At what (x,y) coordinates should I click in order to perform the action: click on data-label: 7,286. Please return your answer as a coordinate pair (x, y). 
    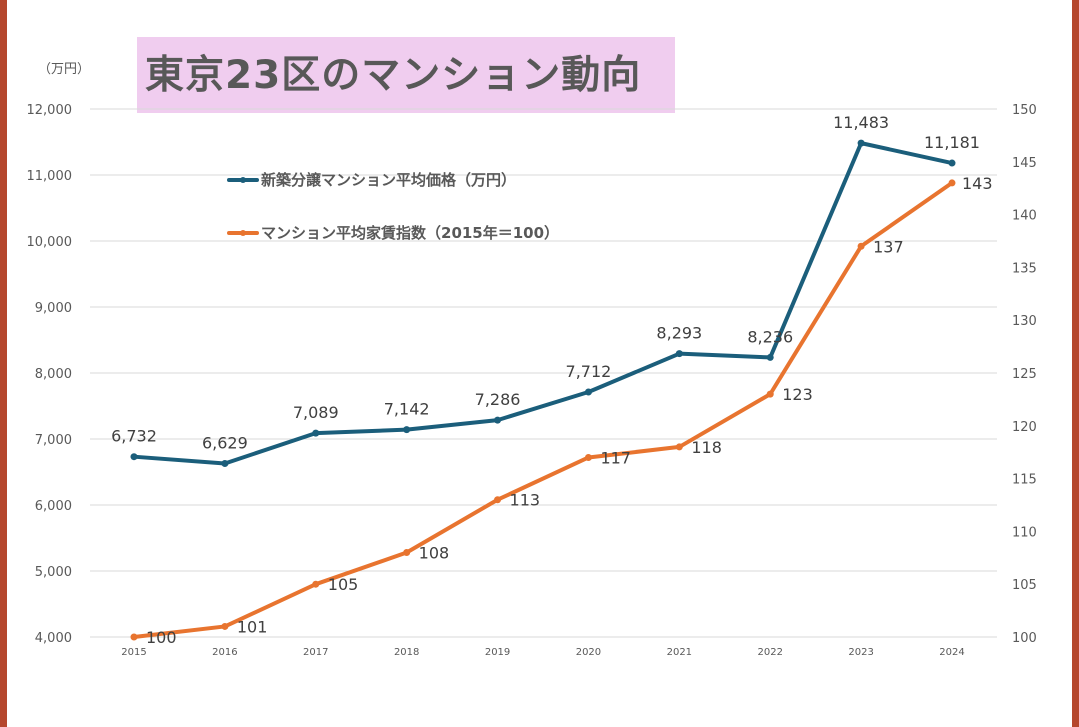
    Looking at the image, I should click on (498, 399).